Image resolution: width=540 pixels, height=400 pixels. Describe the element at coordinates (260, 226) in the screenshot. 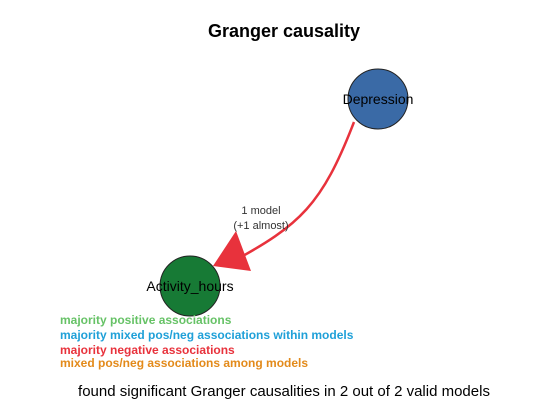

I see `edge-label-line2: (+1 almost)` at that location.